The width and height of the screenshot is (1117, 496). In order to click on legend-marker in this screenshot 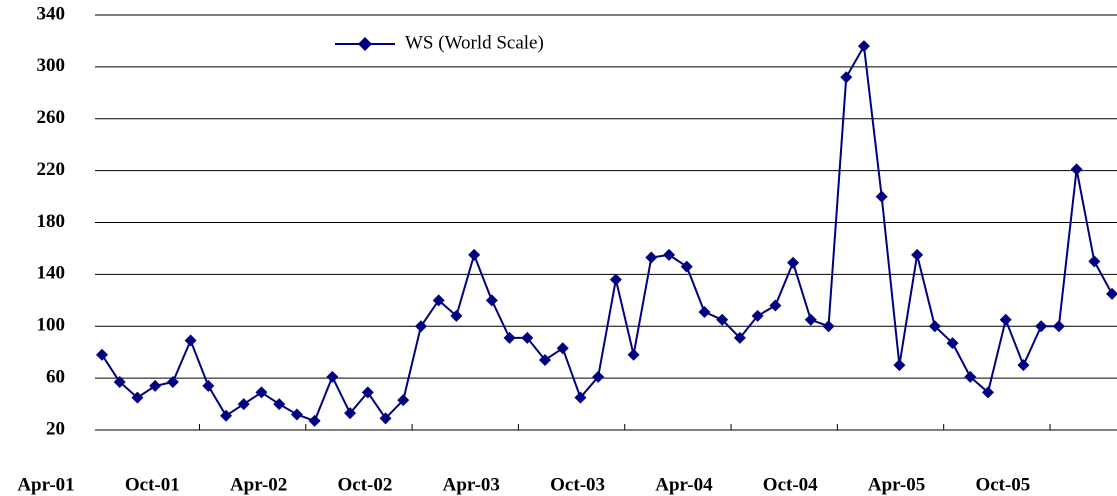, I will do `click(365, 44)`.